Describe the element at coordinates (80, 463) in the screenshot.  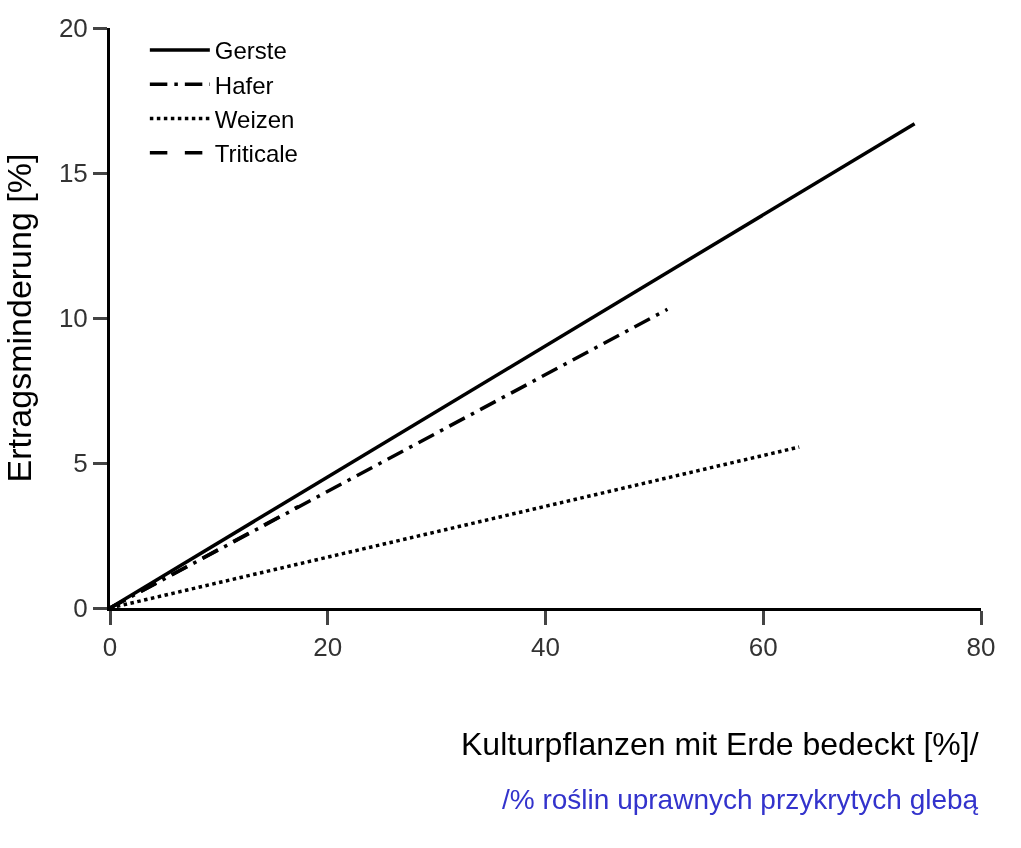
I see `y-tick-label: 5` at that location.